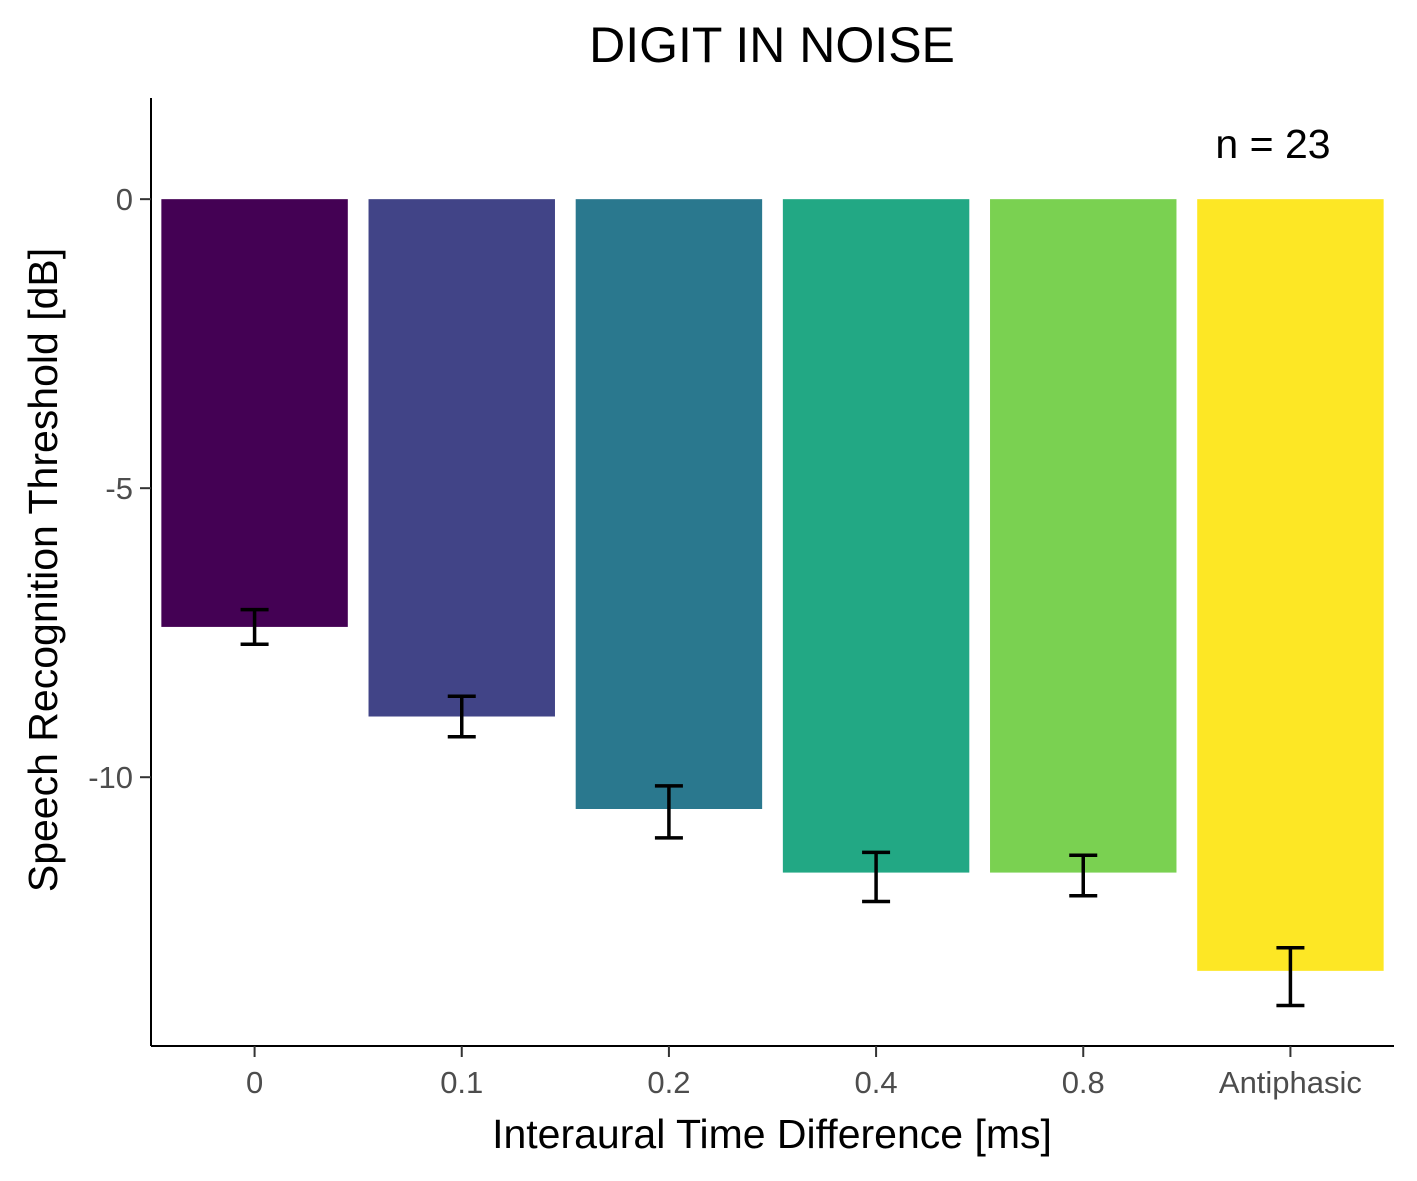 The height and width of the screenshot is (1181, 1417). Describe the element at coordinates (668, 1082) in the screenshot. I see `x-tick-label: 0.2` at that location.